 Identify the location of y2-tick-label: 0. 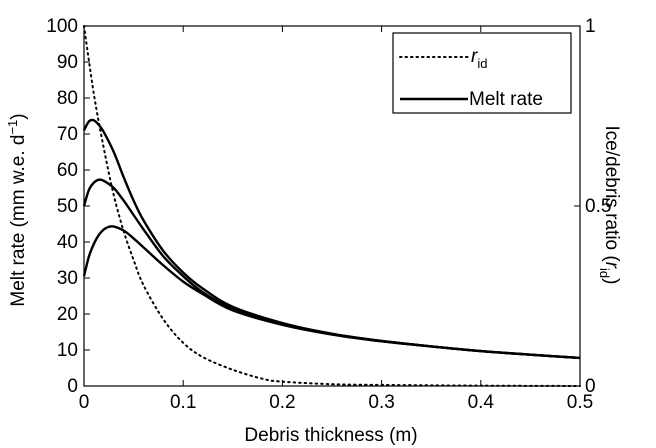
(590, 386).